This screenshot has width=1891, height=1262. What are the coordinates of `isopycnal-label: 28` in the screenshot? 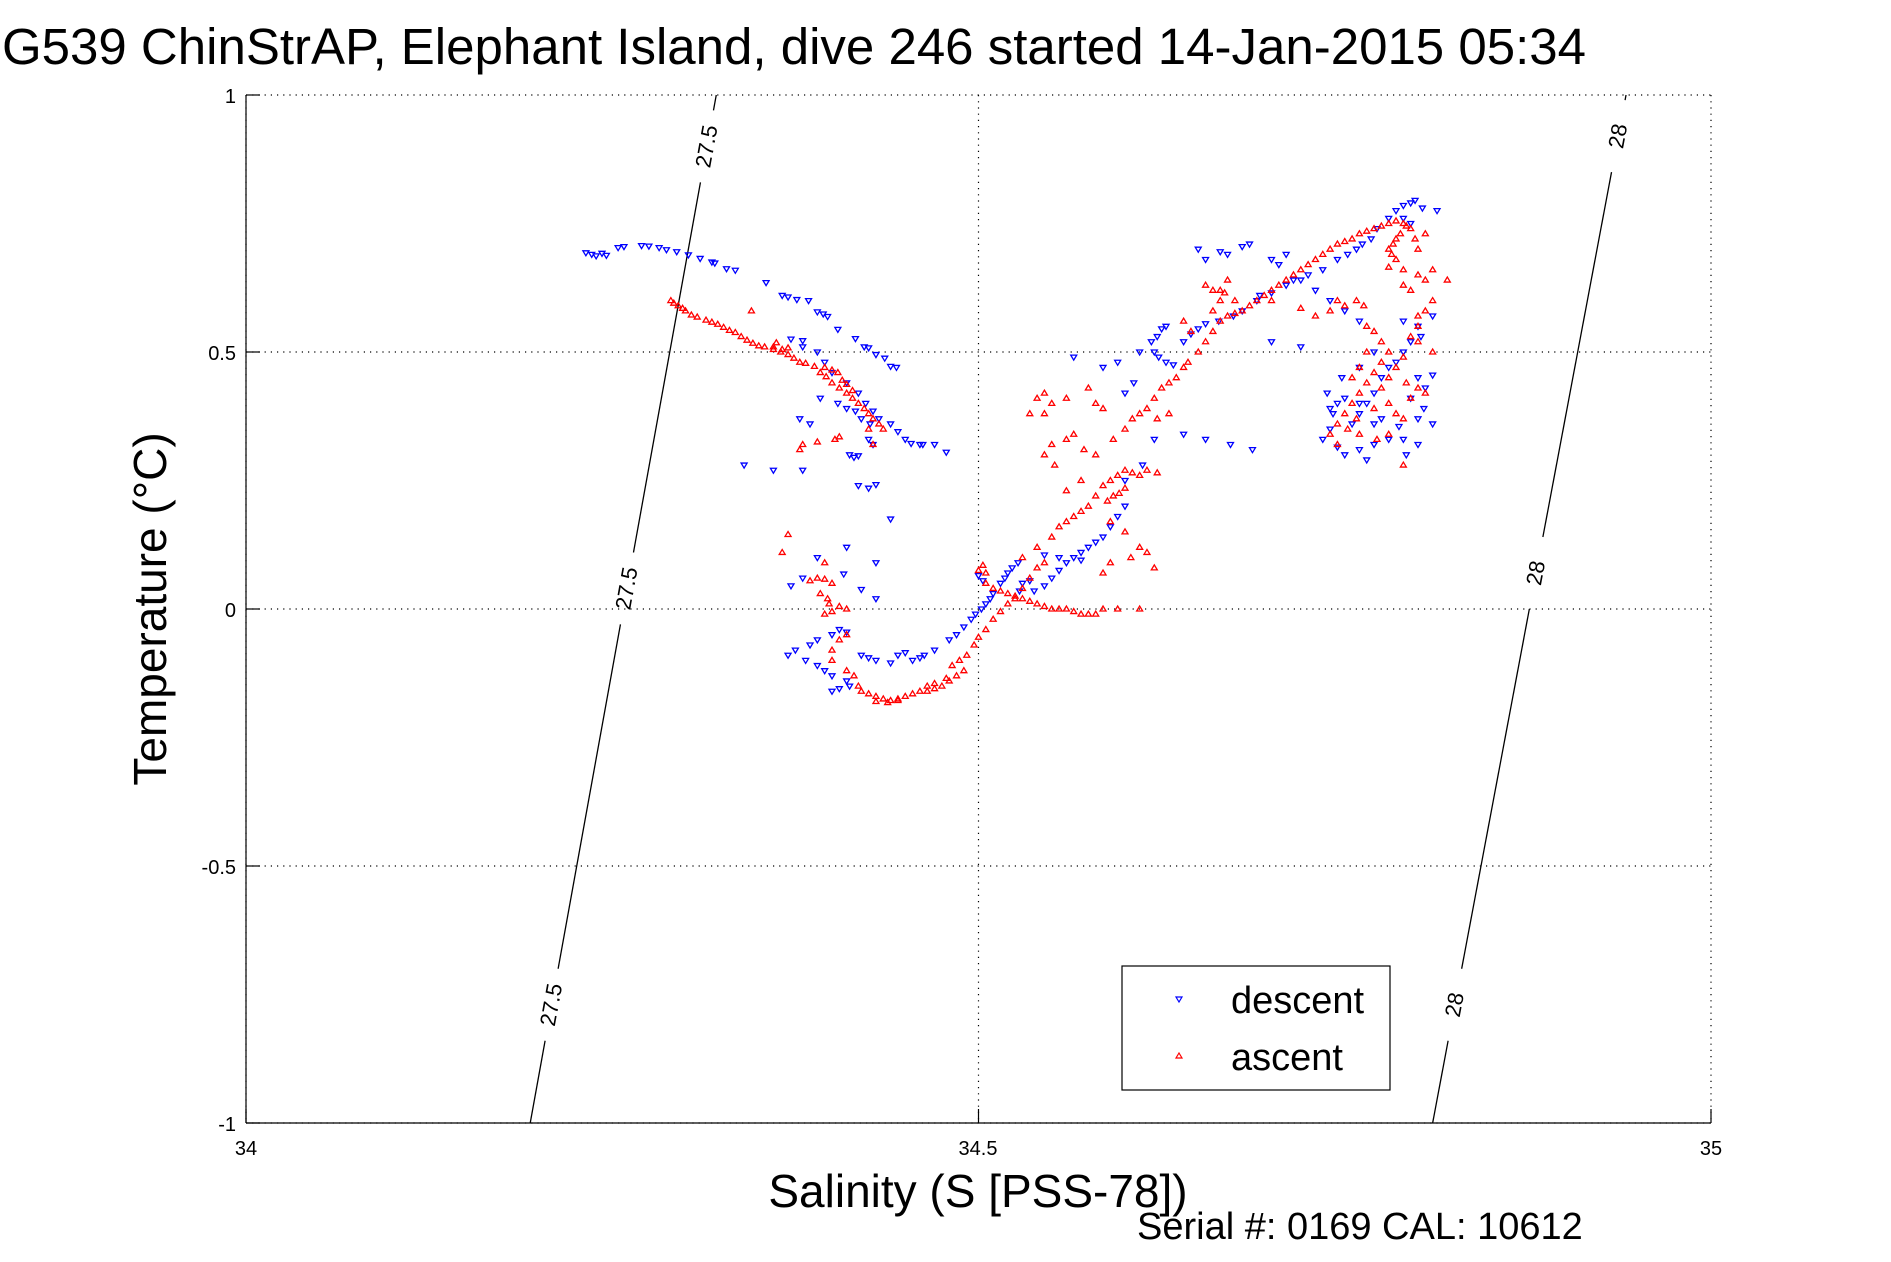 It's located at (1454, 1004).